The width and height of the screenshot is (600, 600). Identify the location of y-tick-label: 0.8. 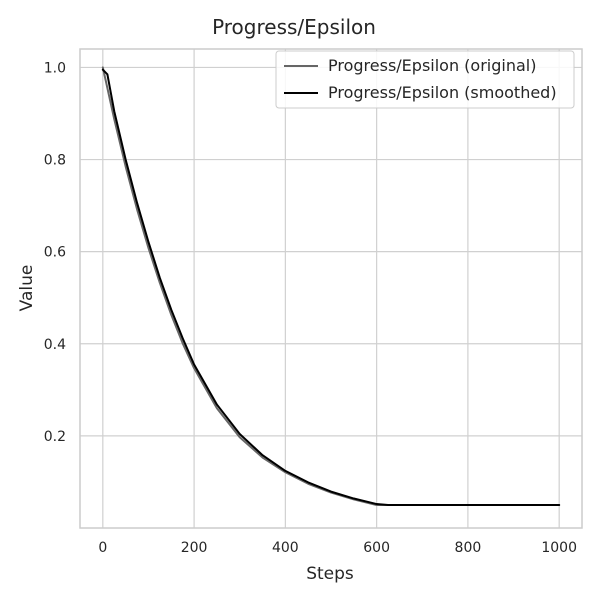
(55, 161).